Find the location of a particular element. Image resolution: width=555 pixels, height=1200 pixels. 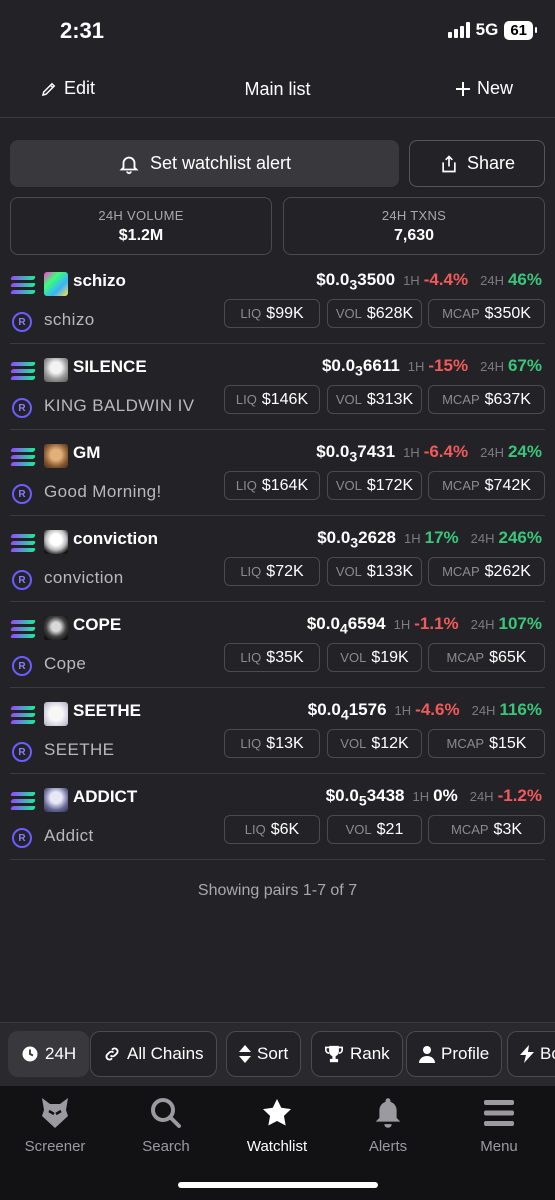

liquidity-chip: LIQ $13K is located at coordinates (272, 743).